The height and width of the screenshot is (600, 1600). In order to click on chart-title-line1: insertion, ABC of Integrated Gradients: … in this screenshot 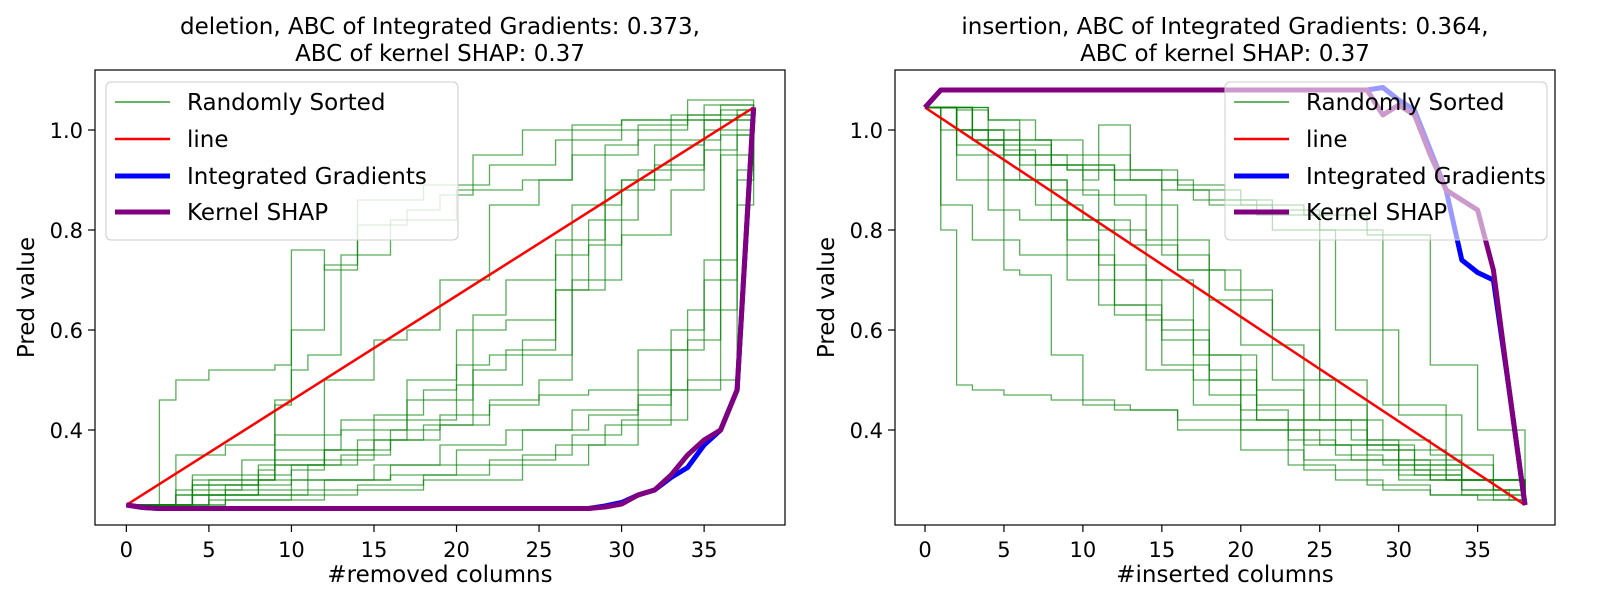, I will do `click(1224, 27)`.